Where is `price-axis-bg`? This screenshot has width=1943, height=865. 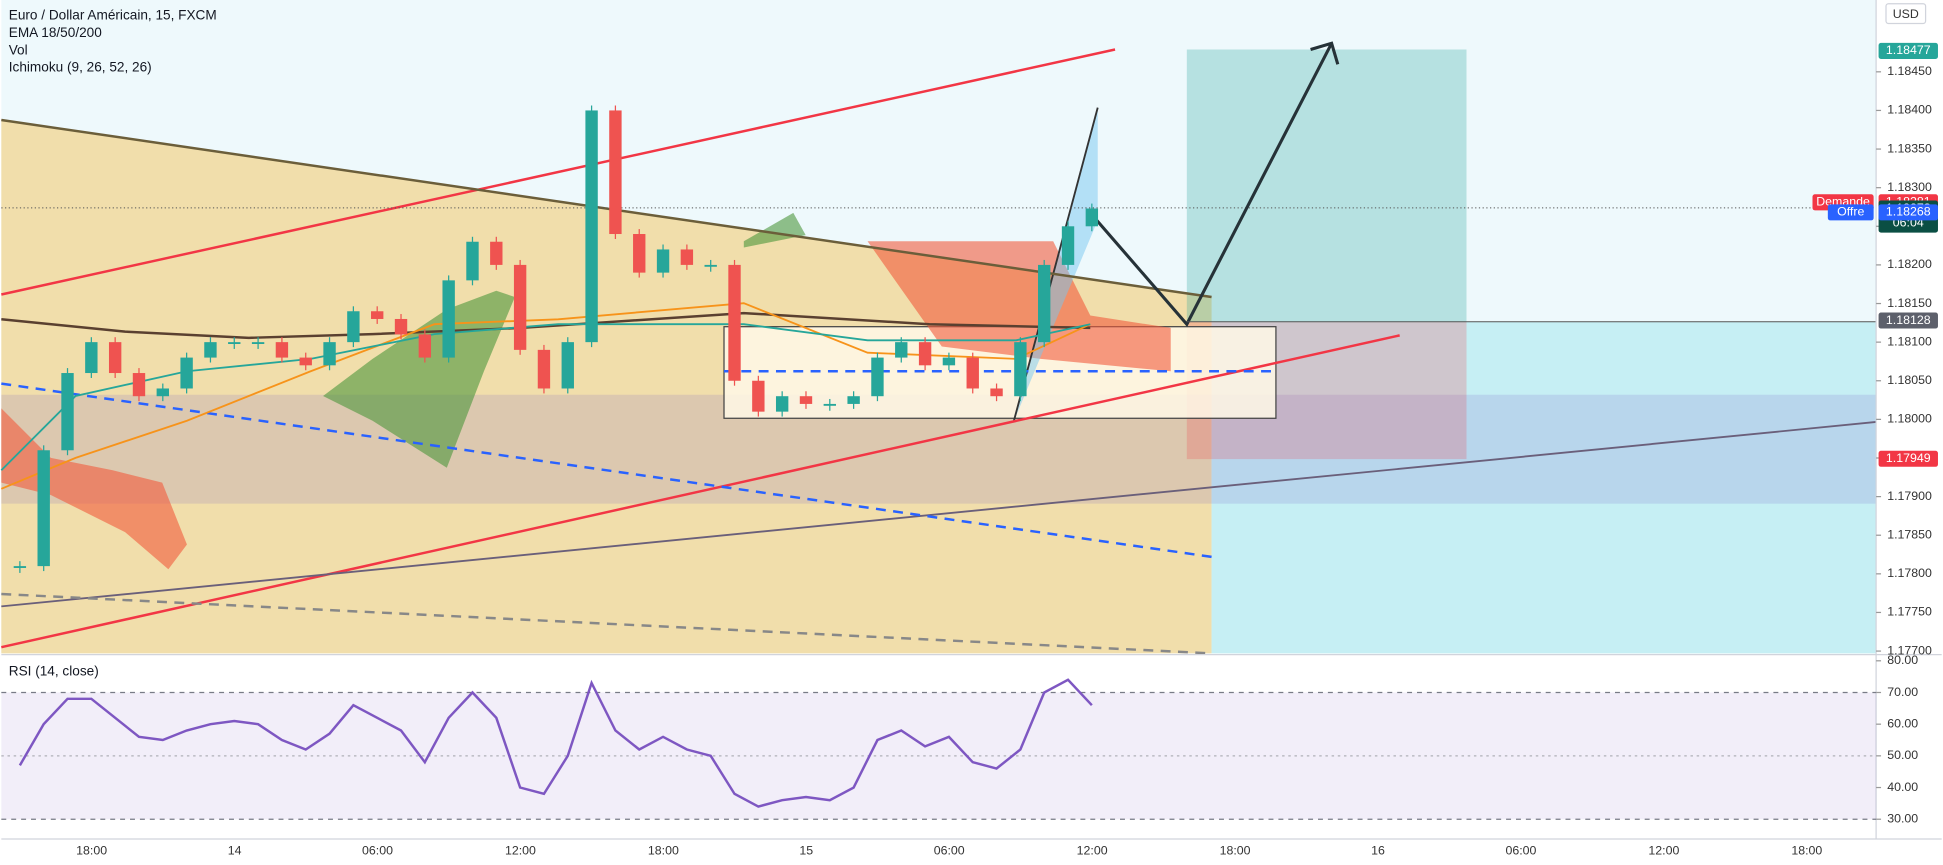 price-axis-bg is located at coordinates (1909, 432).